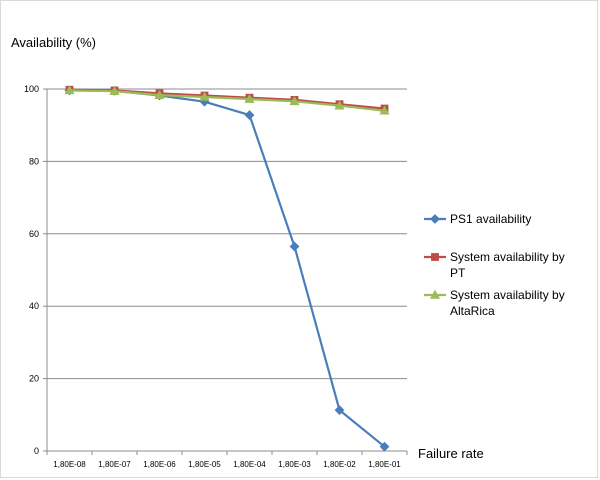 This screenshot has height=480, width=600. What do you see at coordinates (159, 464) in the screenshot?
I see `x-tick-label: 1,80E-06` at bounding box center [159, 464].